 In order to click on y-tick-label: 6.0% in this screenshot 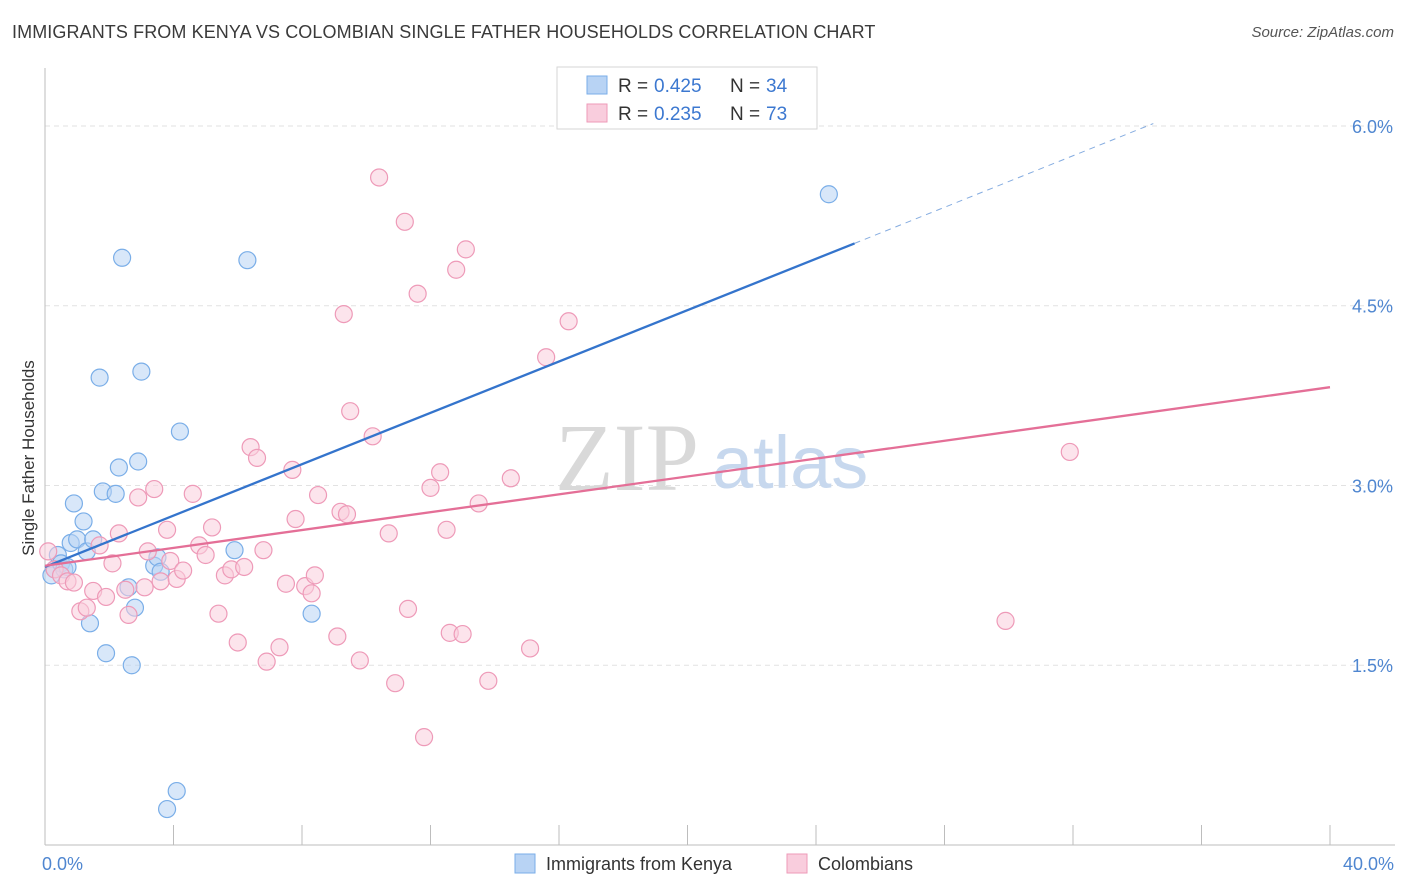, I will do `click(1372, 127)`.